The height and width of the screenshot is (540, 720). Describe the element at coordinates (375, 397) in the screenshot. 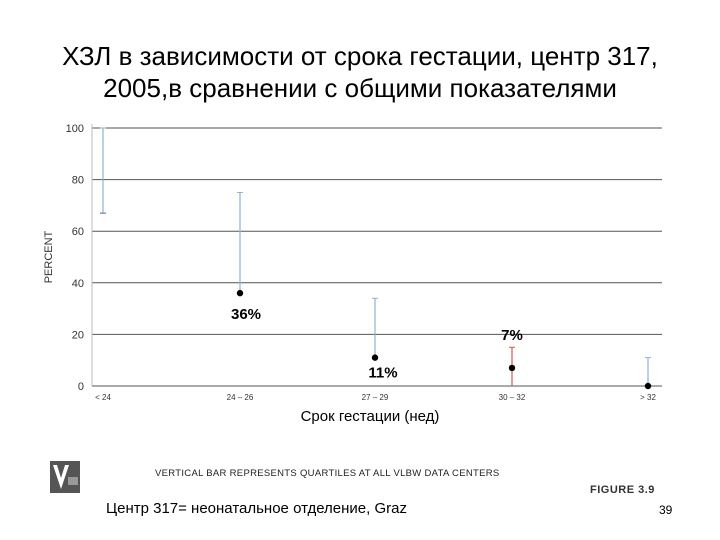

I see `x-tick-label: 27 – 29` at that location.